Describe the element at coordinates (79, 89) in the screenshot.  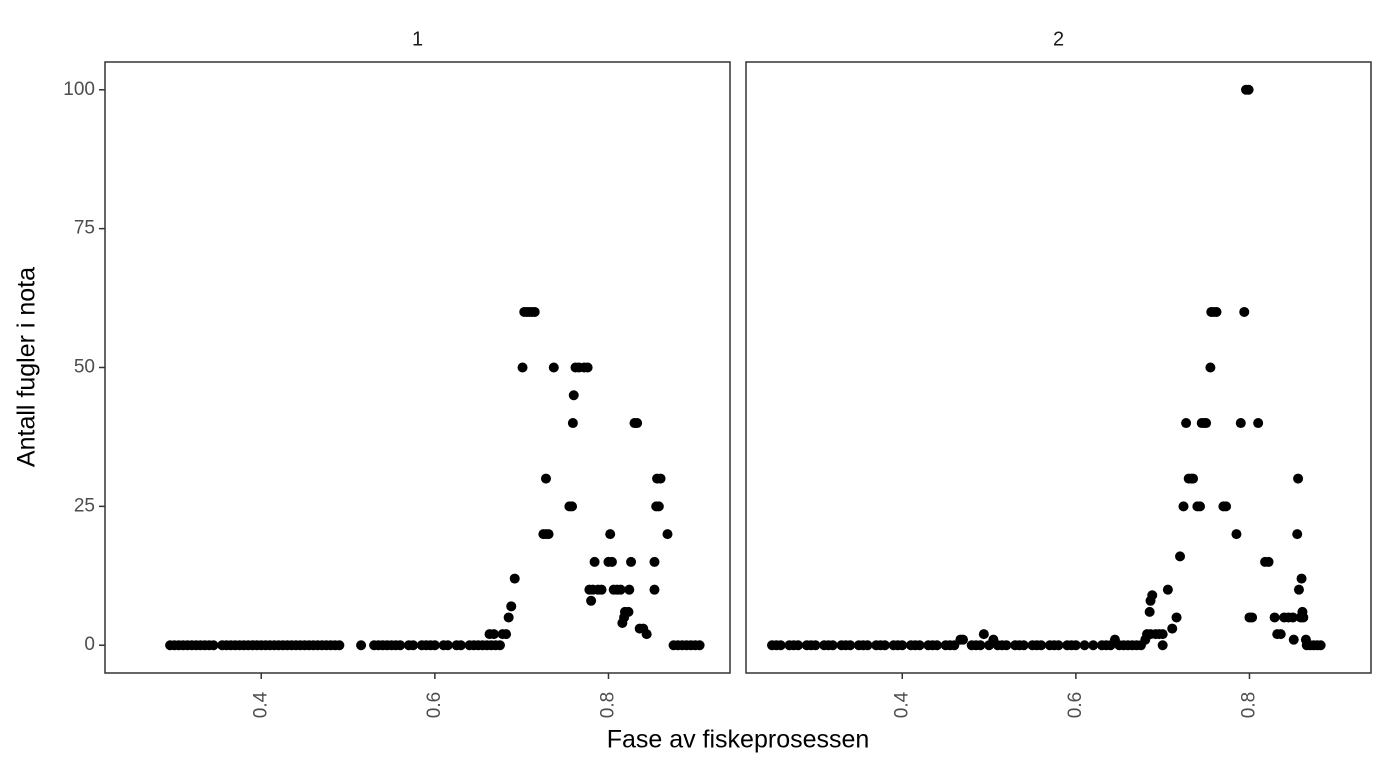
I see `y-tick-label: 100` at that location.